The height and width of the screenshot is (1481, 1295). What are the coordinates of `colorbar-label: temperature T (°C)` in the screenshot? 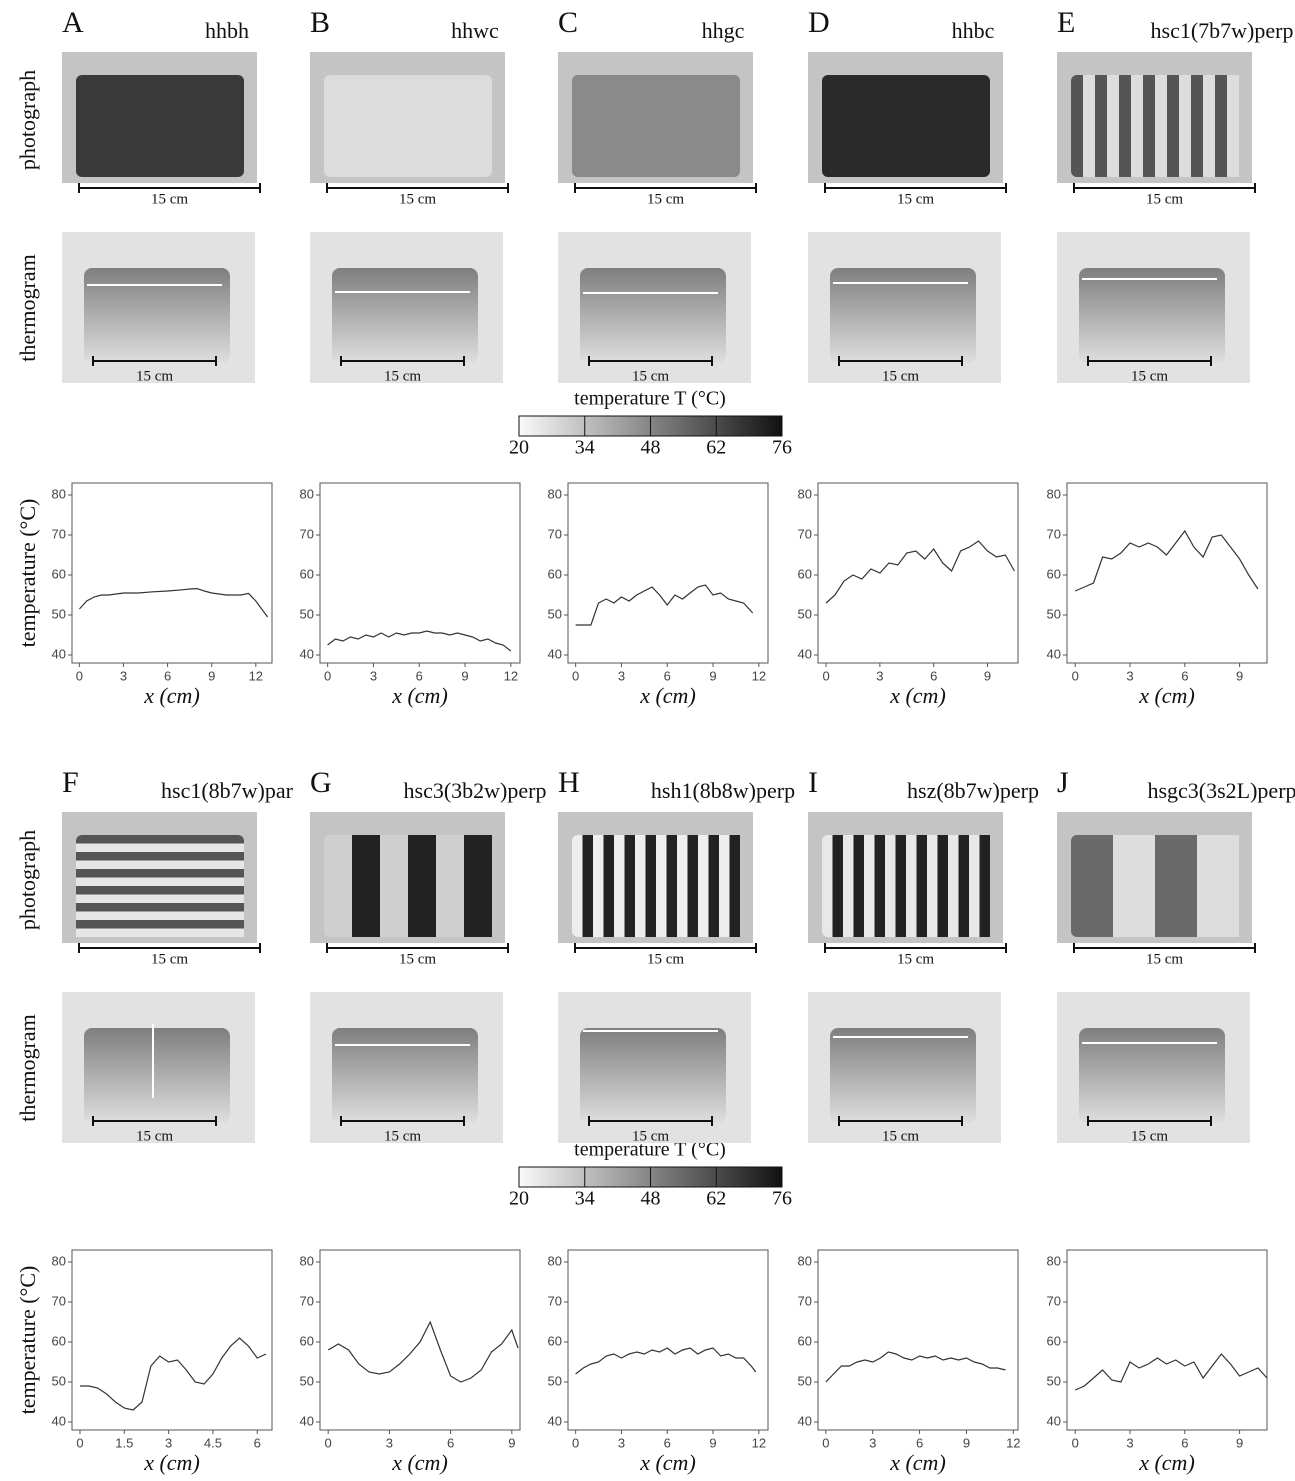 It's located at (650, 399).